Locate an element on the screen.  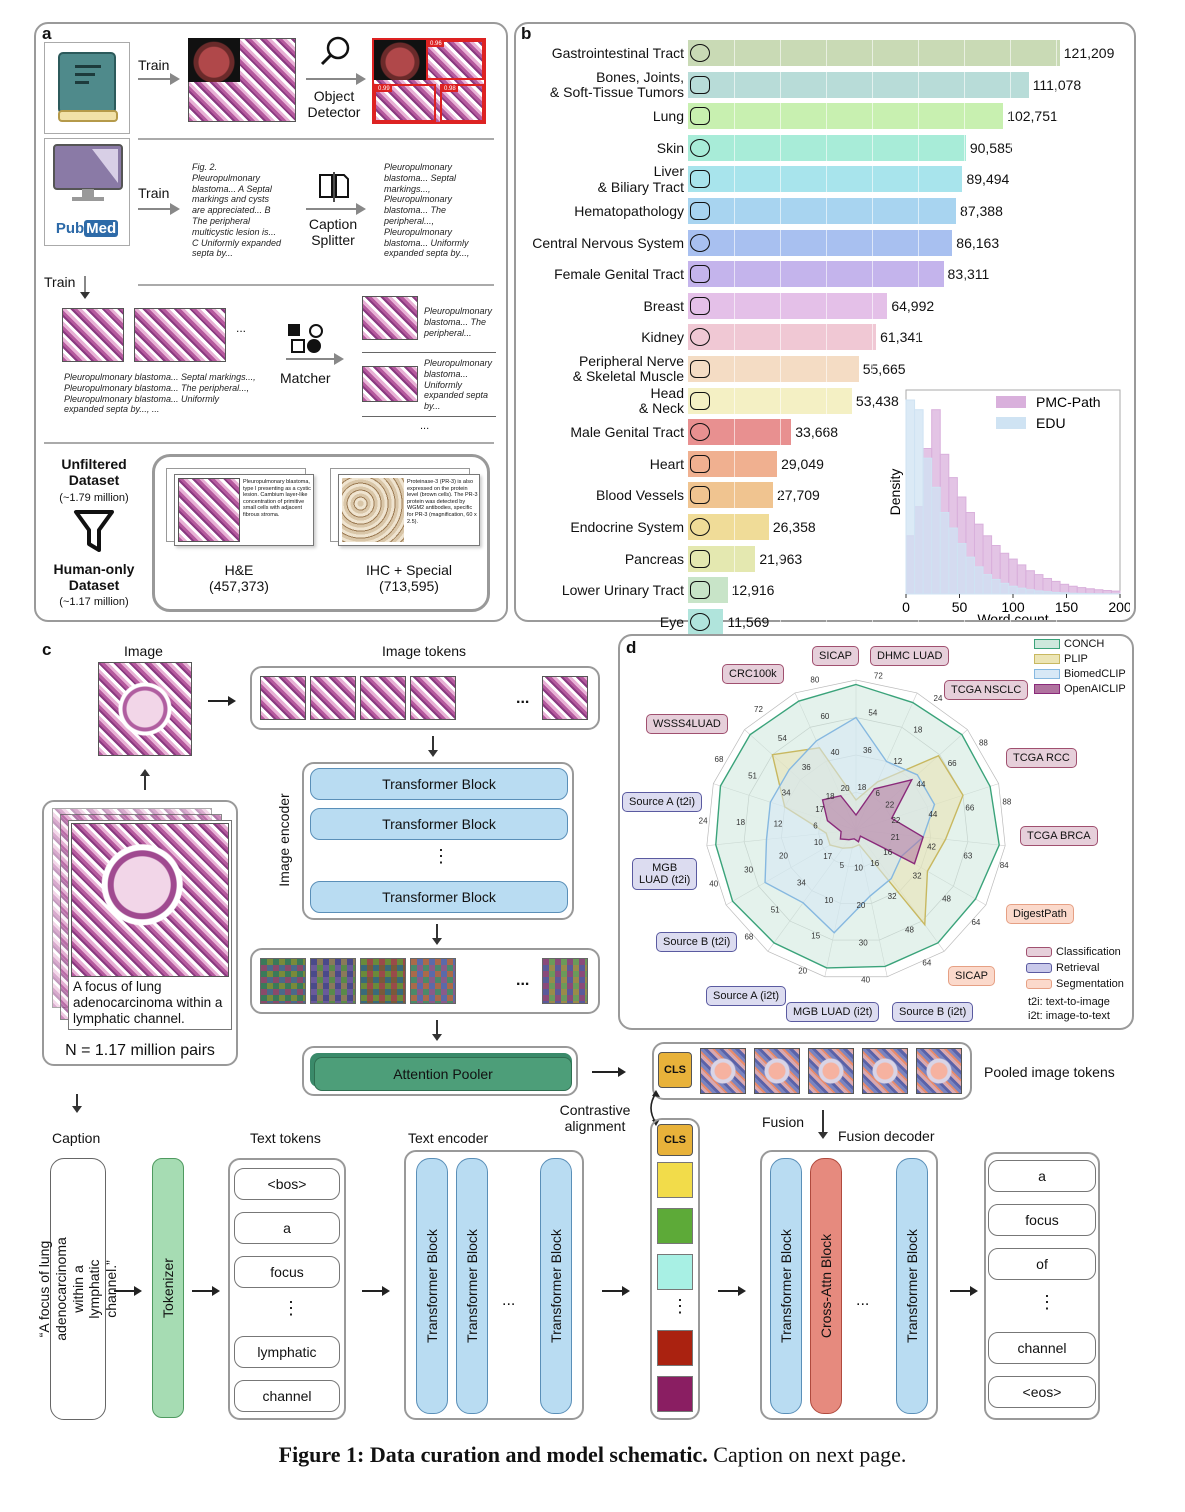
bar-category-label: Hematopathology is located at coordinates (629, 211).